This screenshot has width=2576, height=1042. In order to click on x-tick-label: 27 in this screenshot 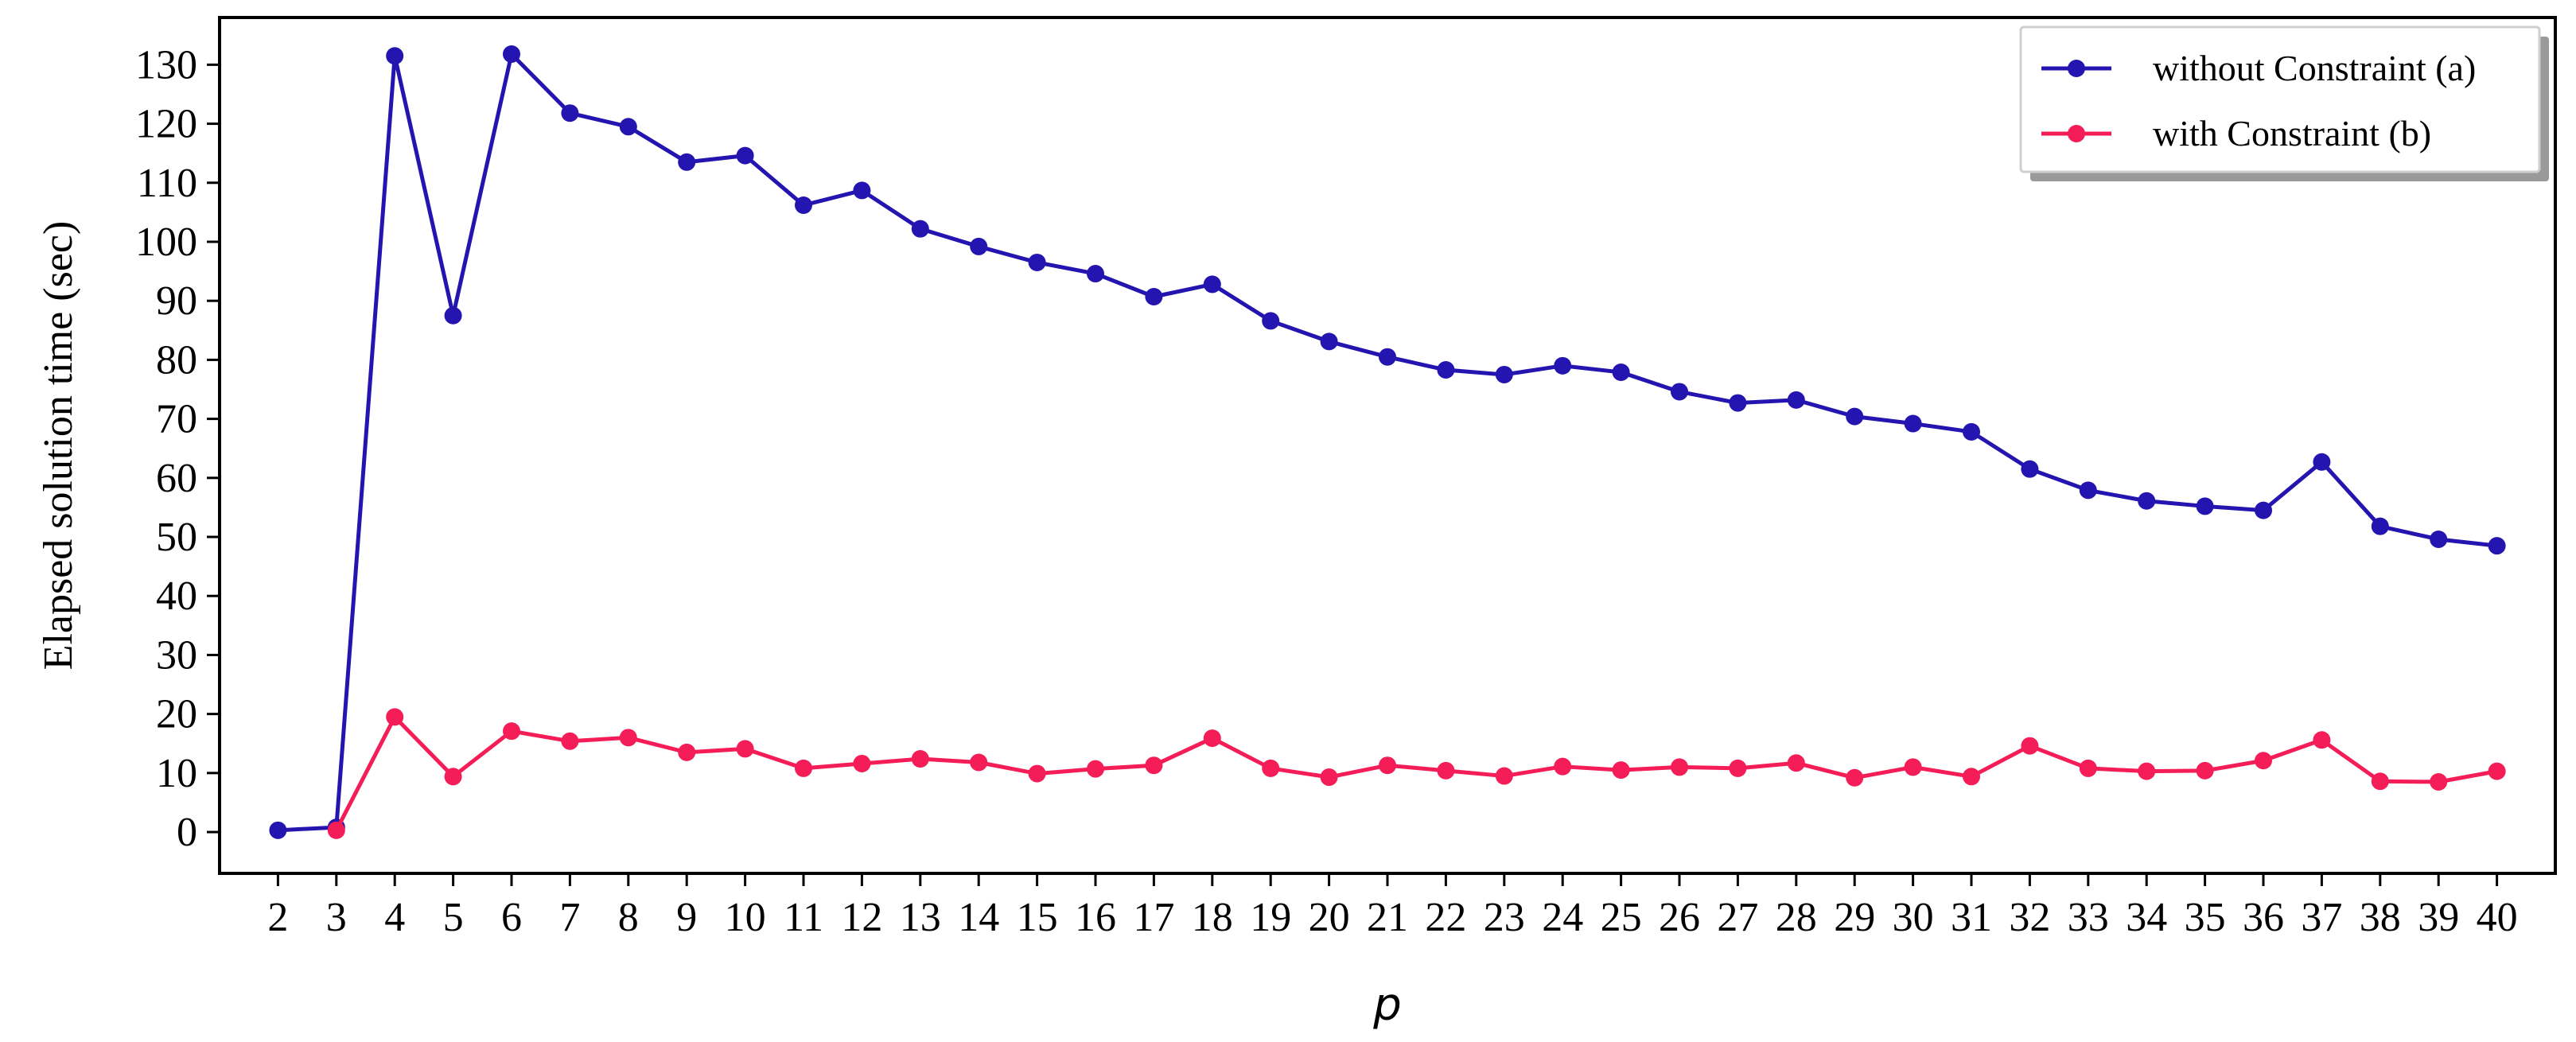, I will do `click(1737, 917)`.